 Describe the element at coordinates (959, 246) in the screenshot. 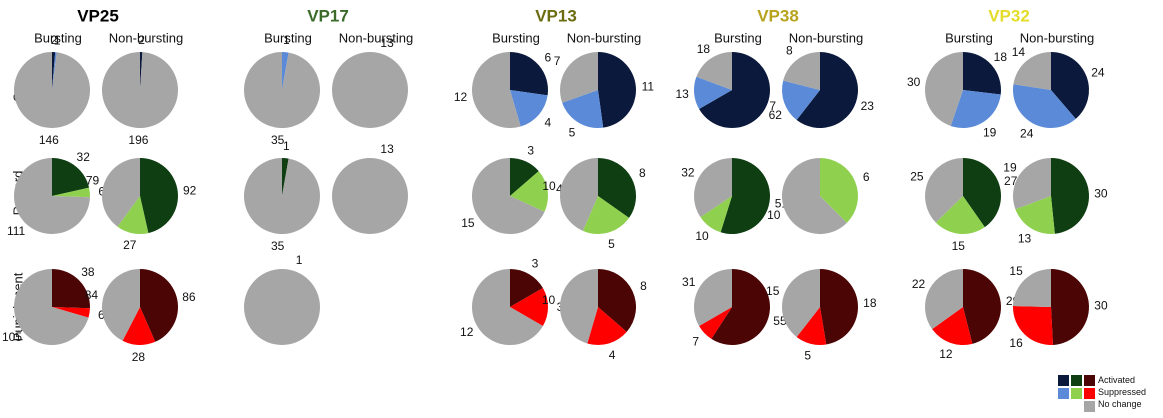

I see `label-pie-vp32-reward-bursting-suppressed: 15` at that location.